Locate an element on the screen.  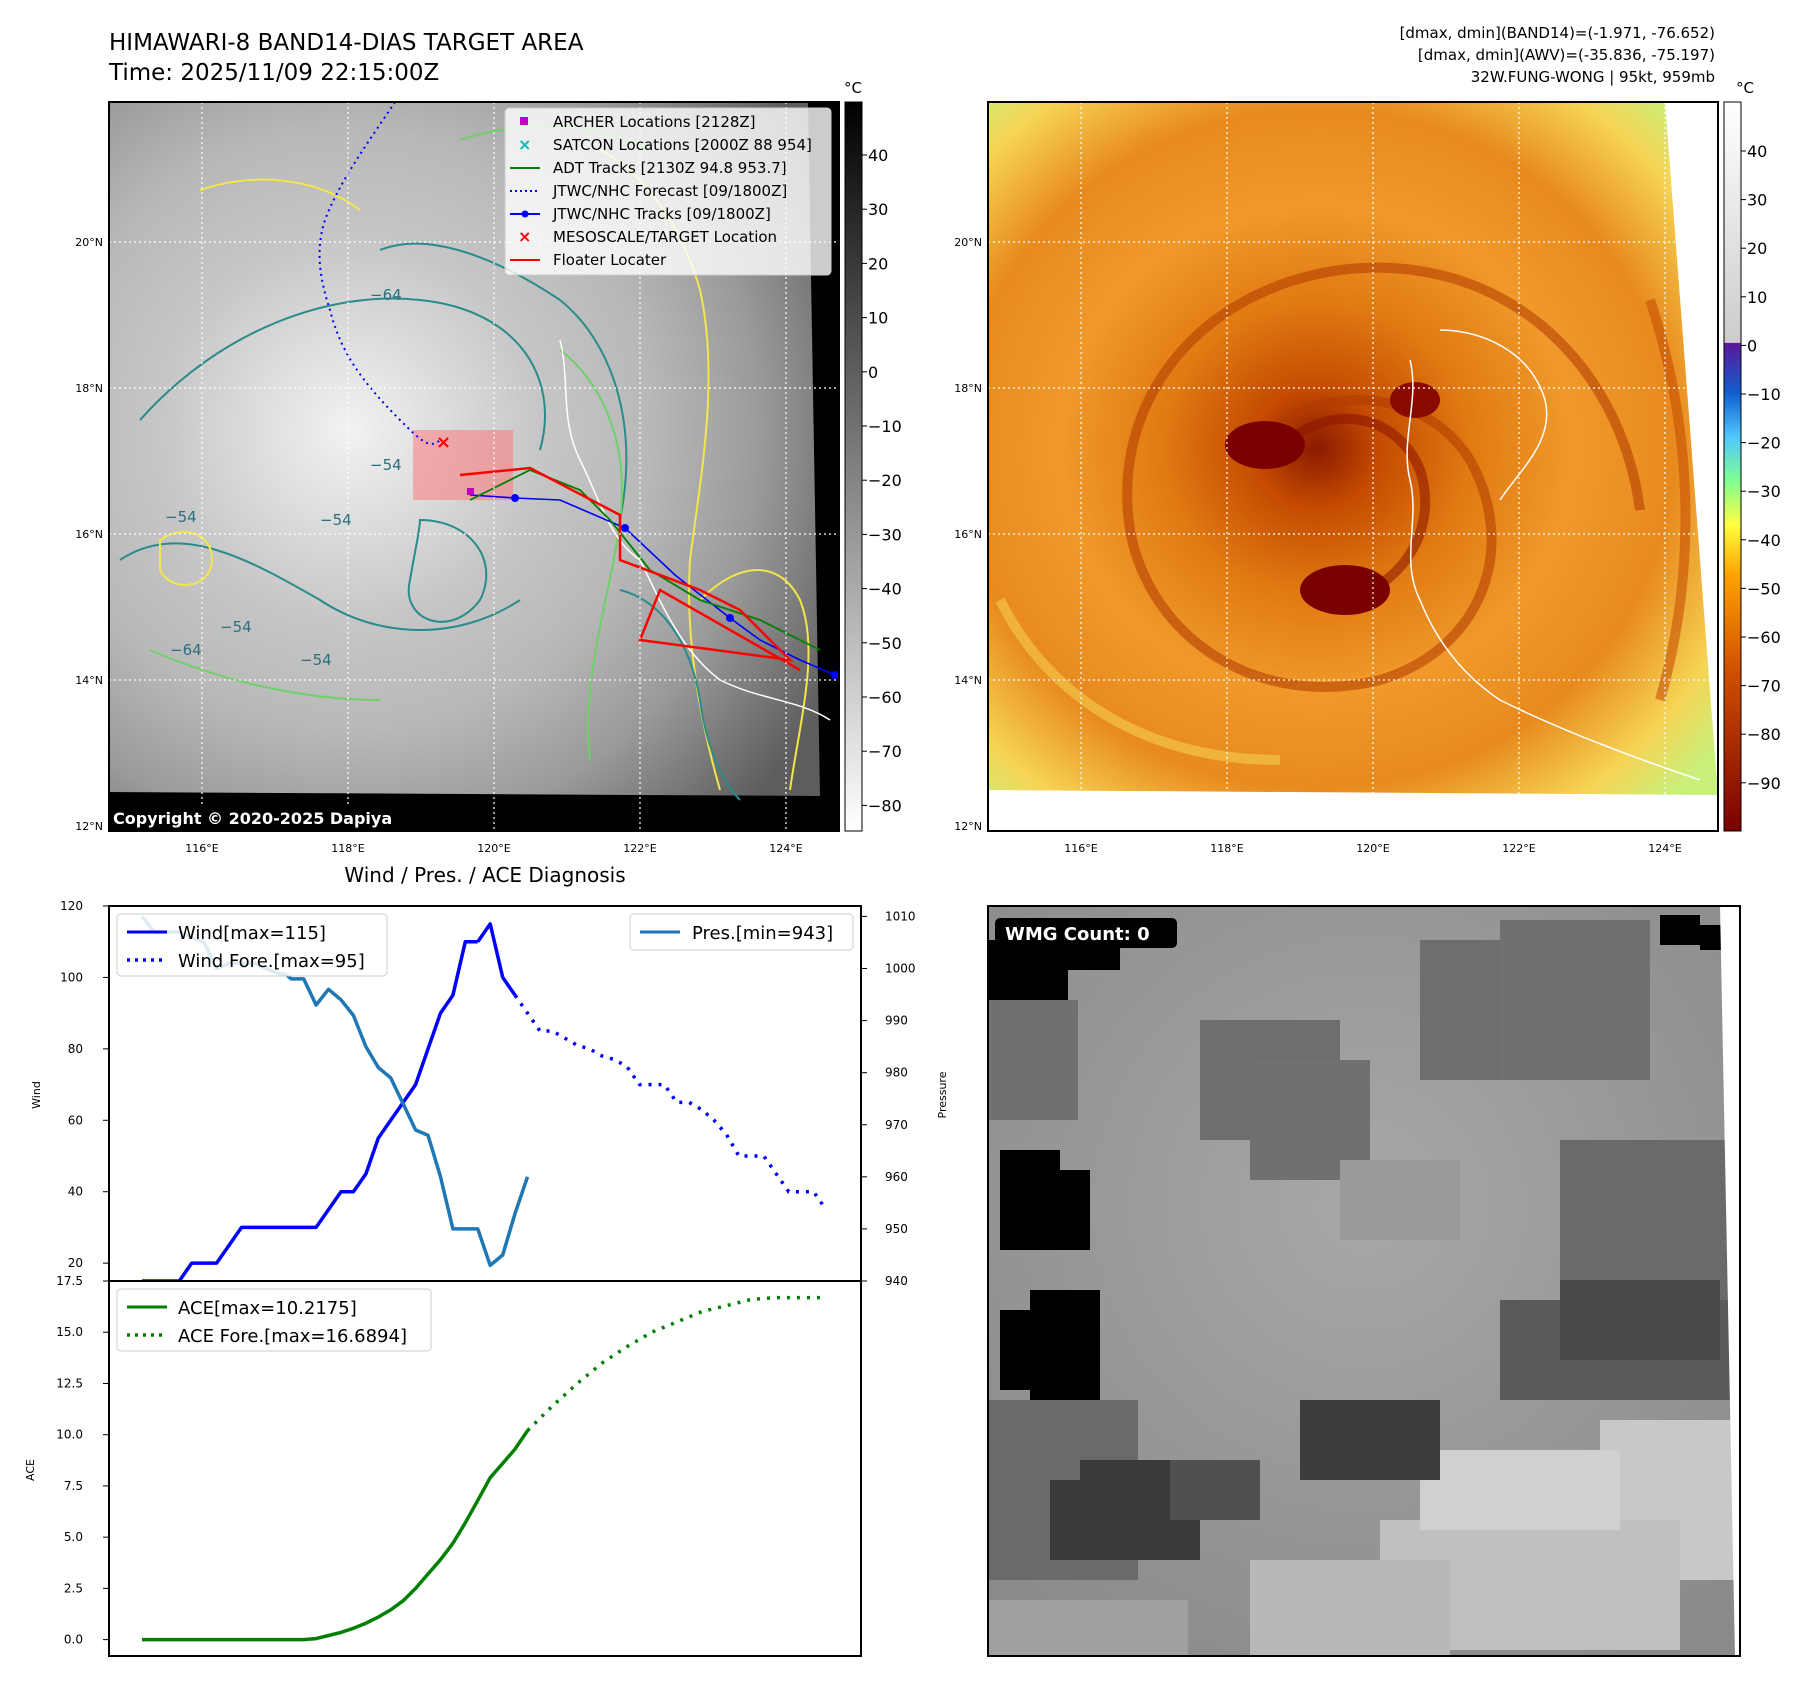
pressure-tick-label: 980 is located at coordinates (896, 1073).